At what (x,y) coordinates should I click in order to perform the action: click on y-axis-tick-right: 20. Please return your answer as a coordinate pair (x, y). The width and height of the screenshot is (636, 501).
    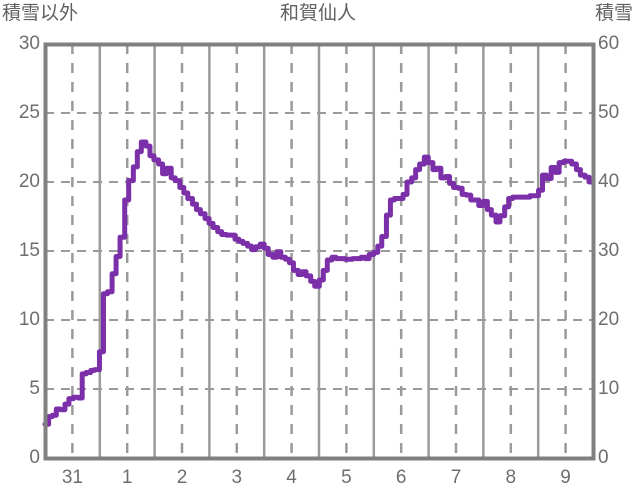
    Looking at the image, I should click on (609, 319).